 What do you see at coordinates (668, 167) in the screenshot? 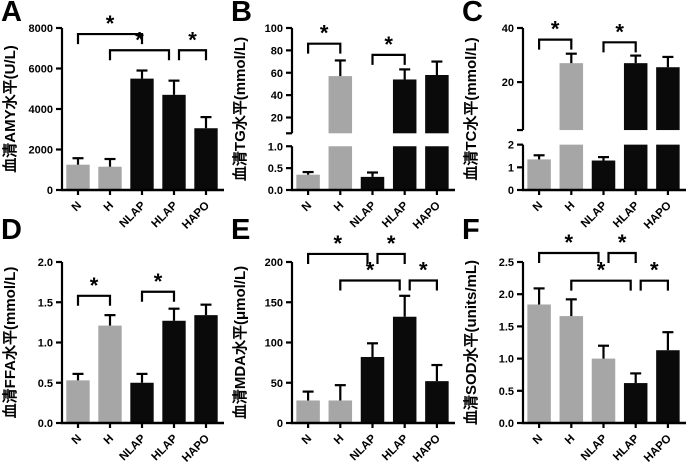
I see `bar-HAPO-lower` at bounding box center [668, 167].